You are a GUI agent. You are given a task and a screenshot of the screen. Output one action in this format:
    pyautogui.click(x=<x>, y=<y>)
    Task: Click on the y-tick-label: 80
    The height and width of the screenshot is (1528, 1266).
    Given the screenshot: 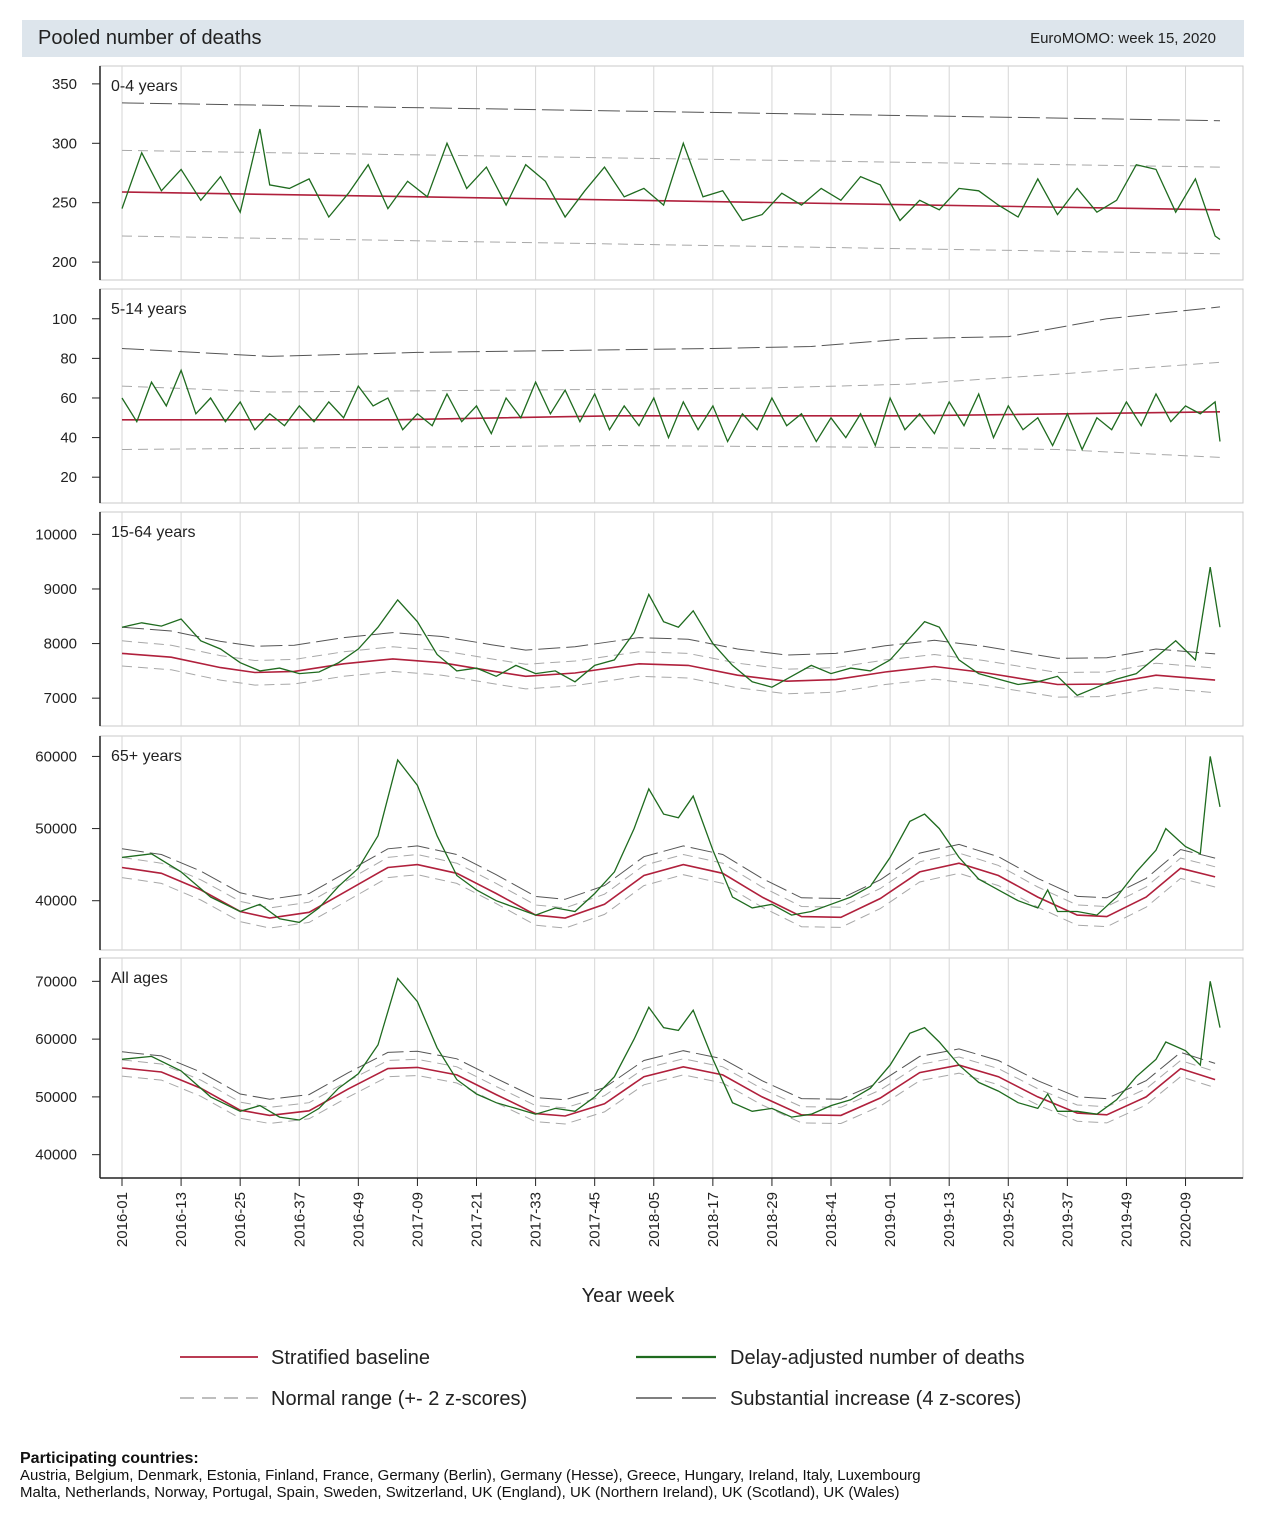 What is the action you would take?
    pyautogui.click(x=68, y=358)
    